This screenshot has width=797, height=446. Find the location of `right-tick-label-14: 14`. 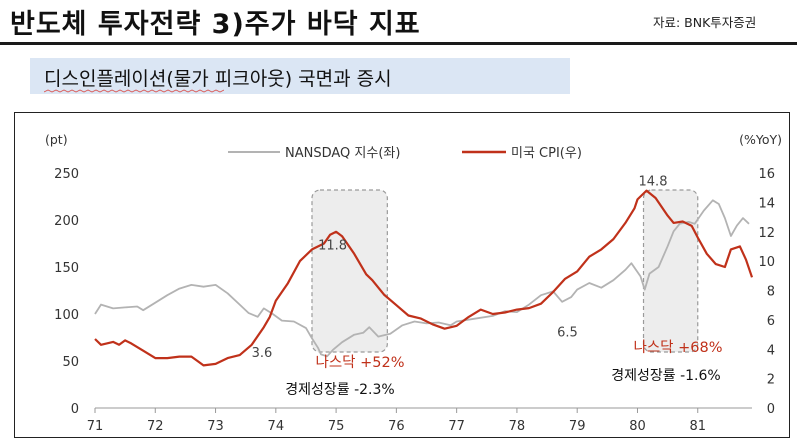

right-tick-label-14: 14 is located at coordinates (766, 203).